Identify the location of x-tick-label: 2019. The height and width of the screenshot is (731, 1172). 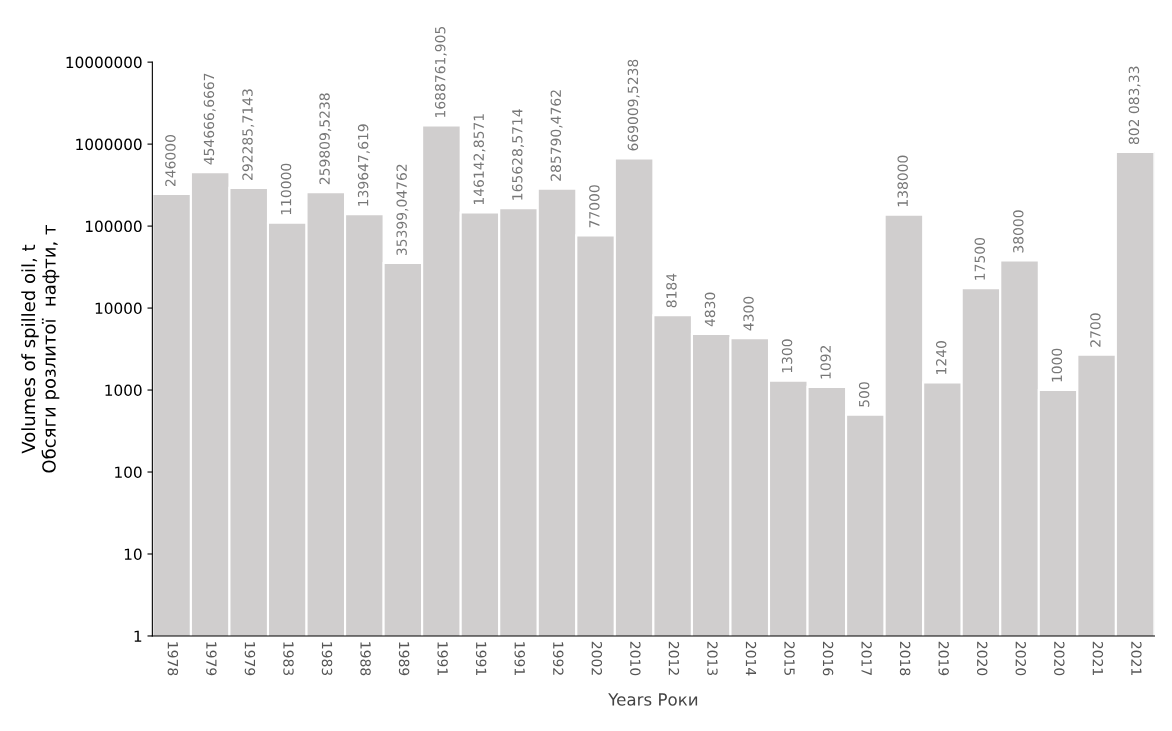
(943, 658).